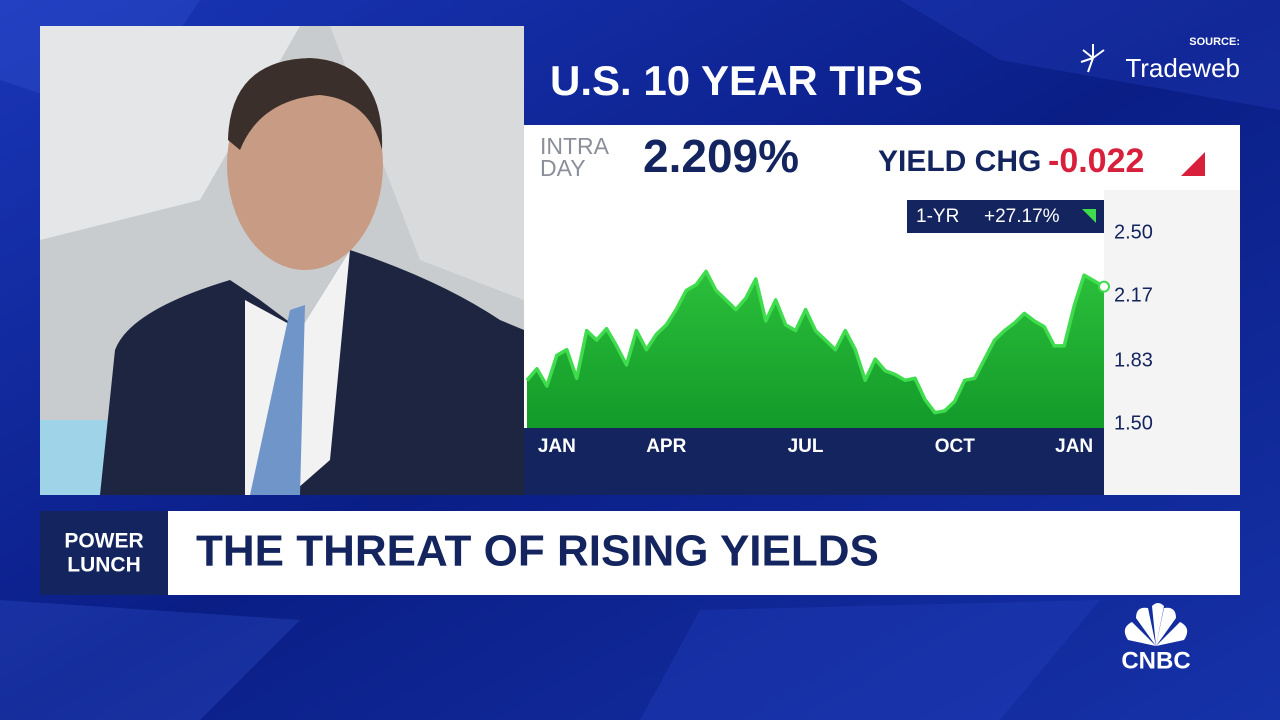  Describe the element at coordinates (1092, 58) in the screenshot. I see `source-logo` at that location.